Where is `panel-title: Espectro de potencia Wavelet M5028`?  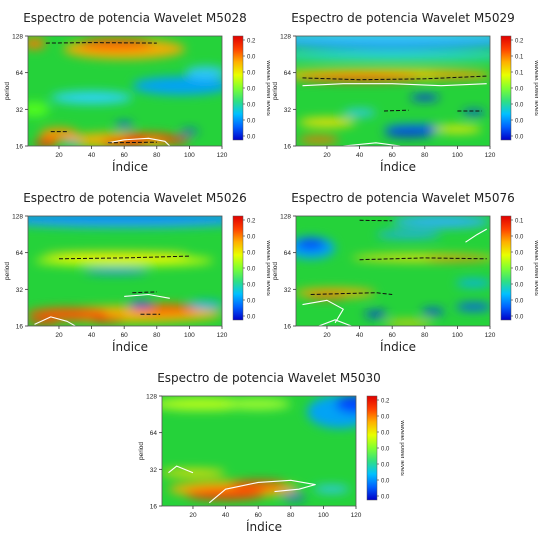 panel-title: Espectro de potencia Wavelet M5028 is located at coordinates (135, 18).